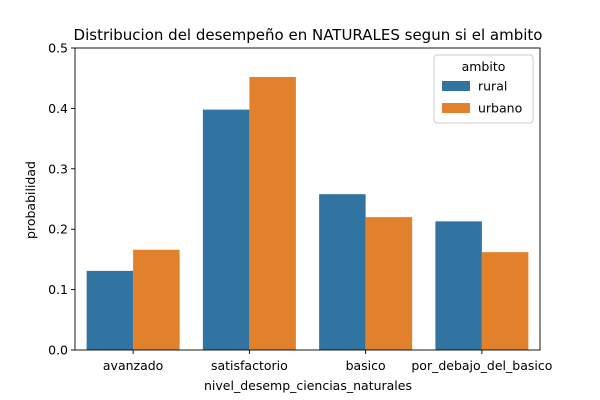 The height and width of the screenshot is (400, 600). What do you see at coordinates (133, 365) in the screenshot?
I see `x-tick-label-avanzado: avanzado` at bounding box center [133, 365].